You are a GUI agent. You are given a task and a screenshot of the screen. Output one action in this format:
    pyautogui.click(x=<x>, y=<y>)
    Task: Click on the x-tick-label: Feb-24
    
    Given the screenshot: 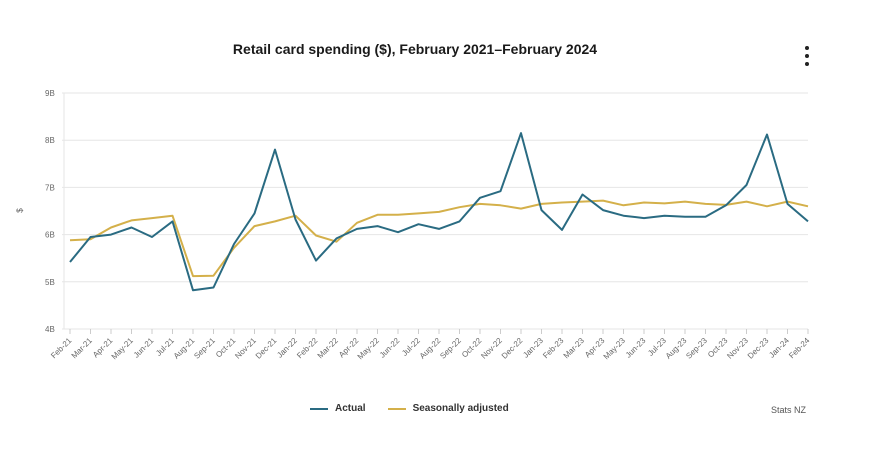 What is the action you would take?
    pyautogui.click(x=799, y=348)
    